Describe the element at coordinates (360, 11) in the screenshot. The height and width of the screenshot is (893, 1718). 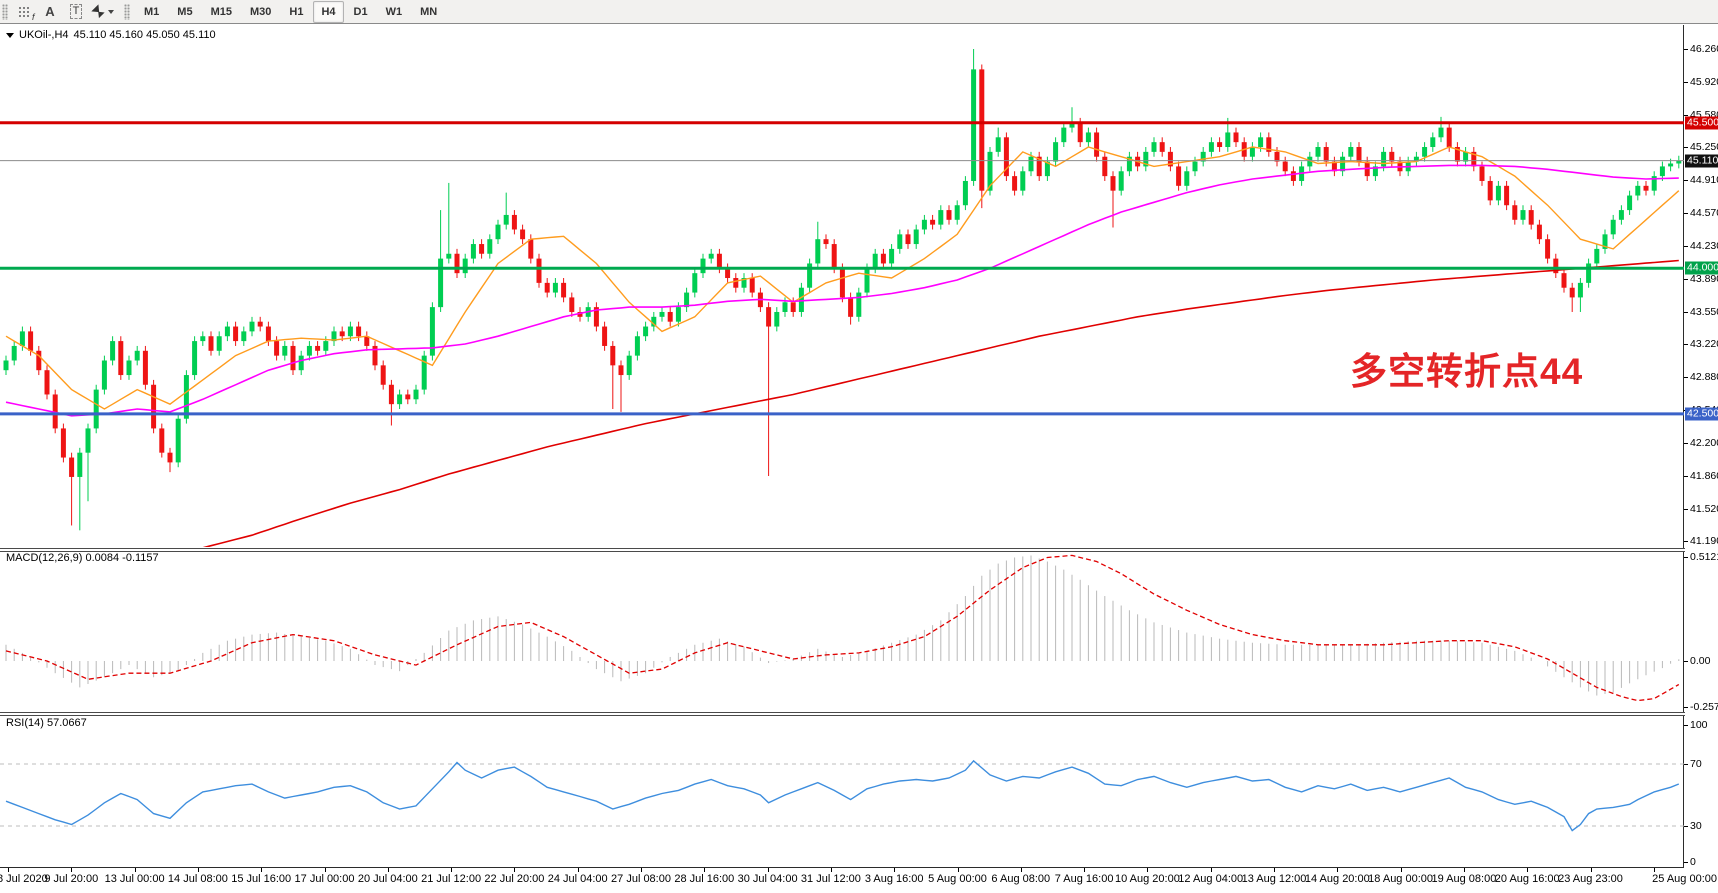
I see `timeframe-button-D1: D1` at that location.